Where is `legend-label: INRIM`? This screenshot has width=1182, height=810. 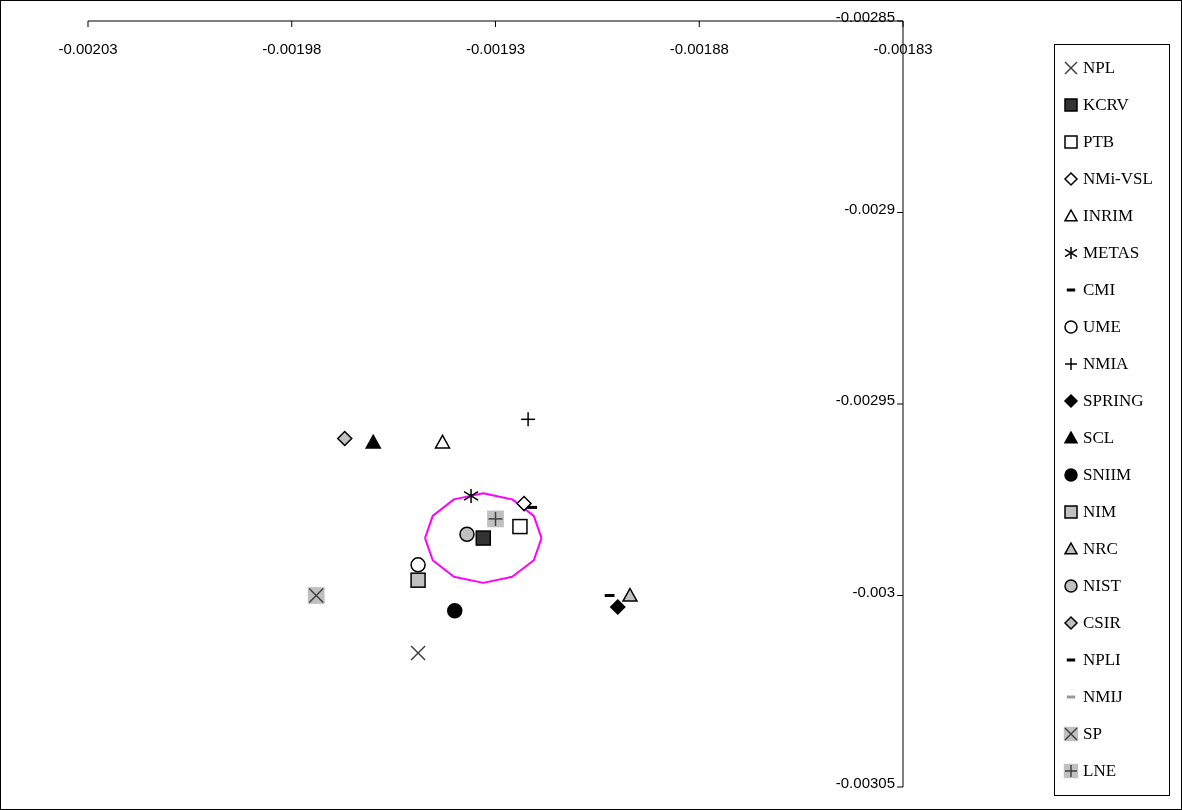 legend-label: INRIM is located at coordinates (1108, 215).